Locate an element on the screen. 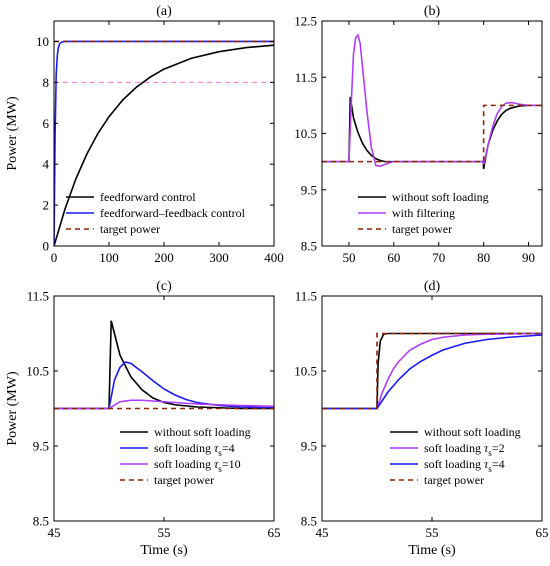  y-tick-label: 10 is located at coordinates (42, 41).